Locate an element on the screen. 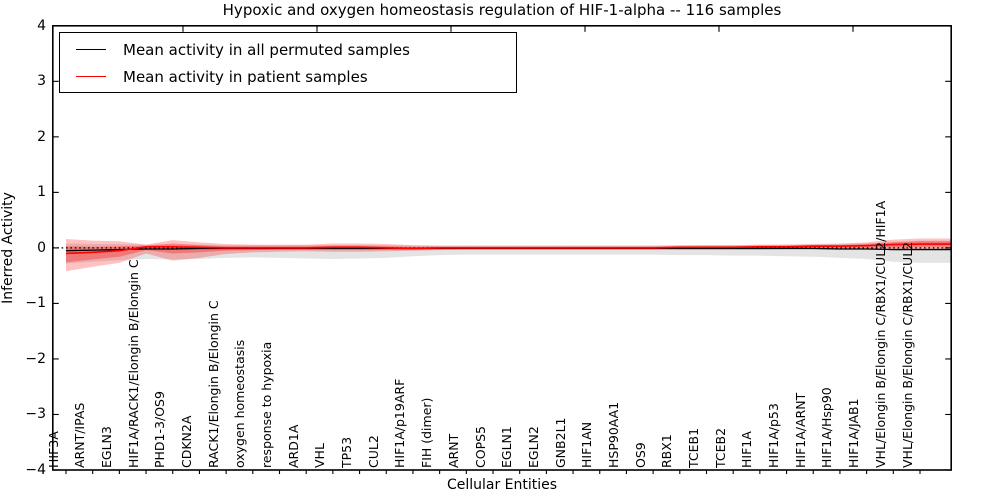 The width and height of the screenshot is (1000, 500). x-category-label: HIF1A/ARNT is located at coordinates (800, 430).